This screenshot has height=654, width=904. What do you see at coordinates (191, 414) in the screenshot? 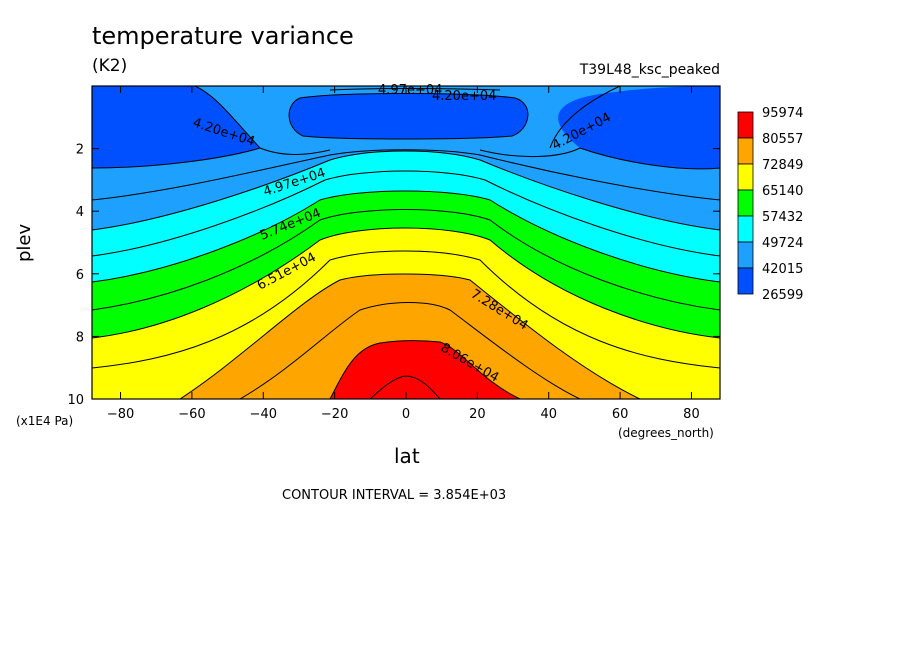
I see `x-tick-label: −60` at bounding box center [191, 414].